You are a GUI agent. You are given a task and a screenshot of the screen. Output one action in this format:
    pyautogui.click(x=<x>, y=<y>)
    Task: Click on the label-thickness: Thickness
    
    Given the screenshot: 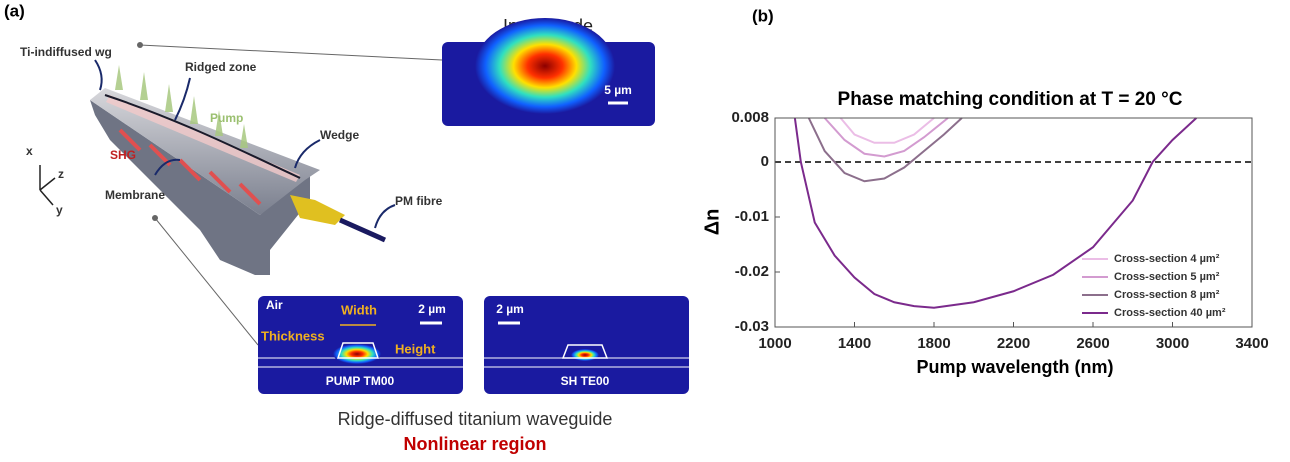 What is the action you would take?
    pyautogui.click(x=293, y=335)
    